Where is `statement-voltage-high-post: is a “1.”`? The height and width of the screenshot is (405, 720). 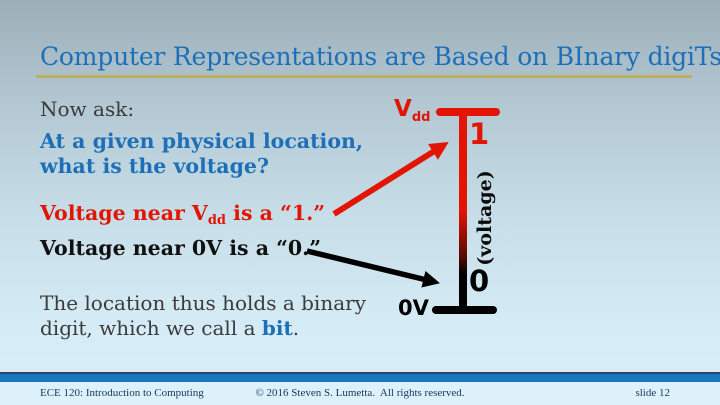 statement-voltage-high-post: is a “1.” is located at coordinates (276, 213).